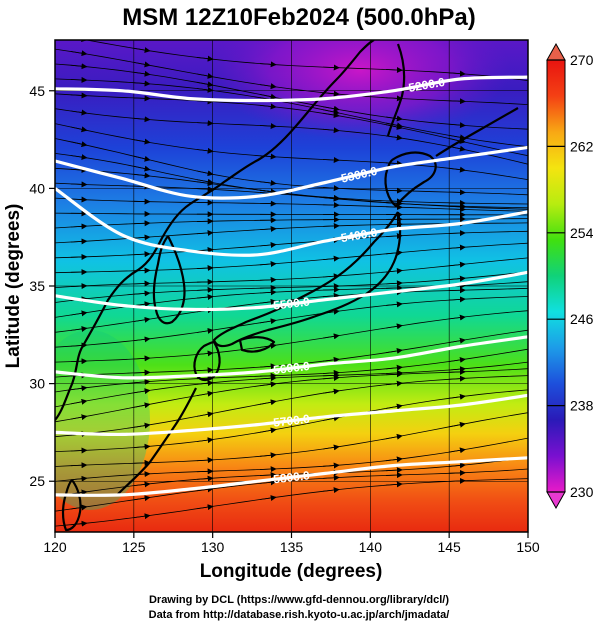 The height and width of the screenshot is (625, 599). What do you see at coordinates (291, 571) in the screenshot?
I see `x-axis-label: Longitude (degrees)` at bounding box center [291, 571].